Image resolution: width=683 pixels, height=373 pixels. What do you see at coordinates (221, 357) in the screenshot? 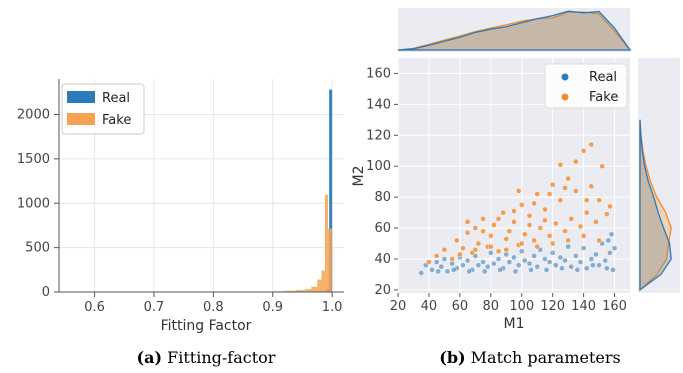
I see `panel-a-caption-text: Fitting-factor` at bounding box center [221, 357].